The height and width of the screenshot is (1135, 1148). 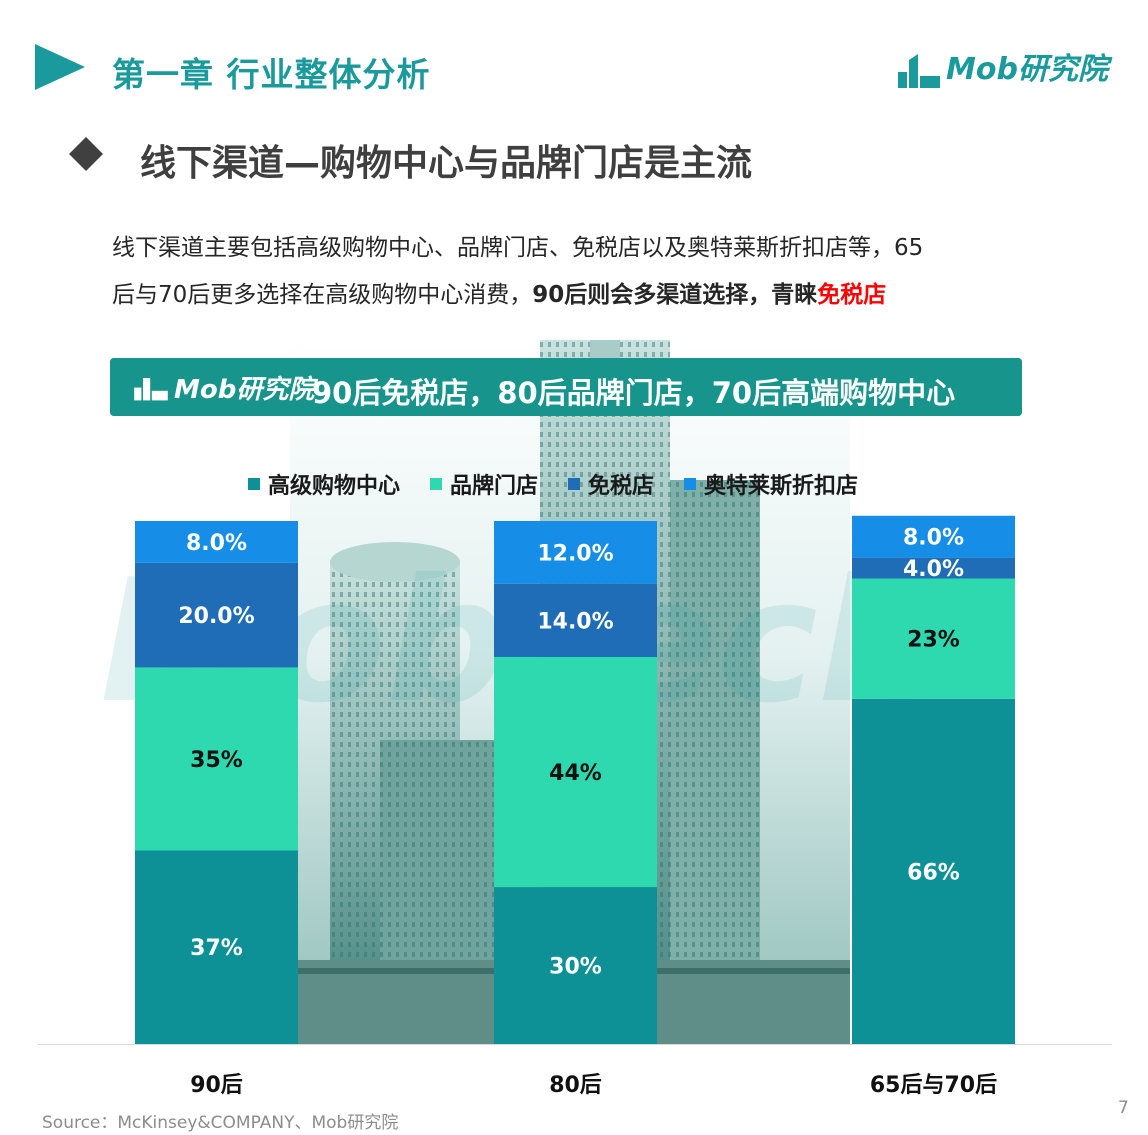 I want to click on data-label: 14.0%, so click(x=575, y=621).